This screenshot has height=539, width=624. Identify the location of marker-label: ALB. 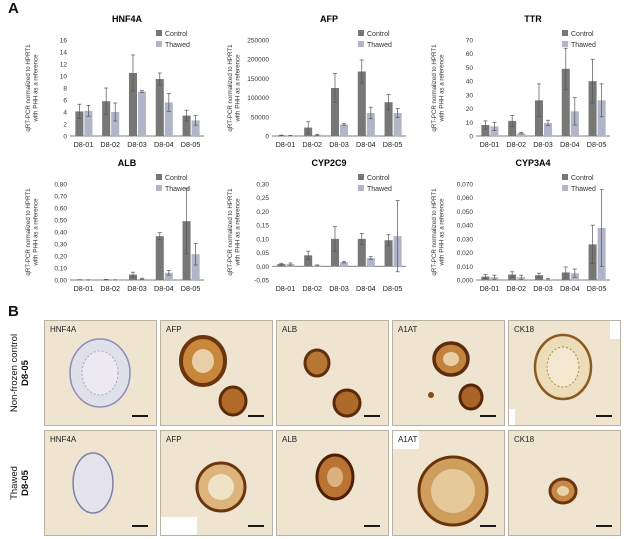
(290, 439).